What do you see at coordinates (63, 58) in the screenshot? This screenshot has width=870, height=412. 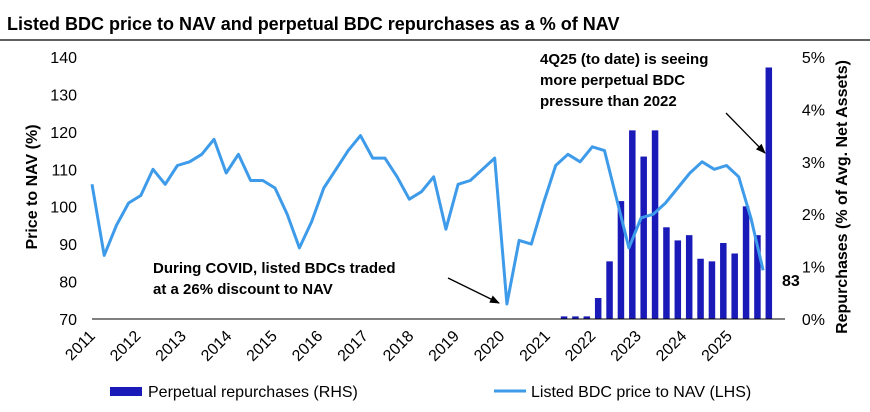 I see `left-tick-label: 140` at bounding box center [63, 58].